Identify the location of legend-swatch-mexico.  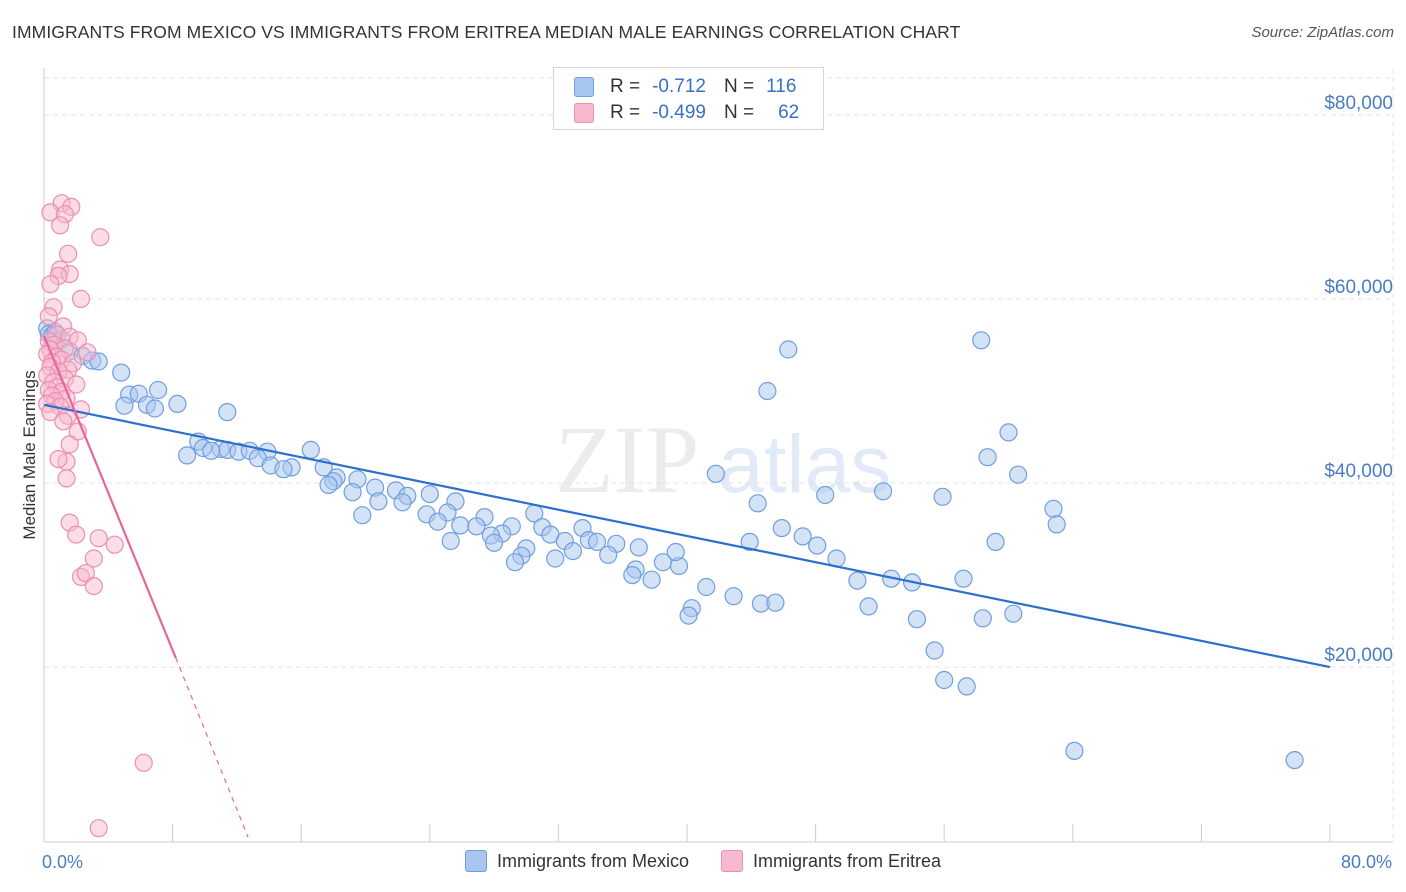
(475, 861).